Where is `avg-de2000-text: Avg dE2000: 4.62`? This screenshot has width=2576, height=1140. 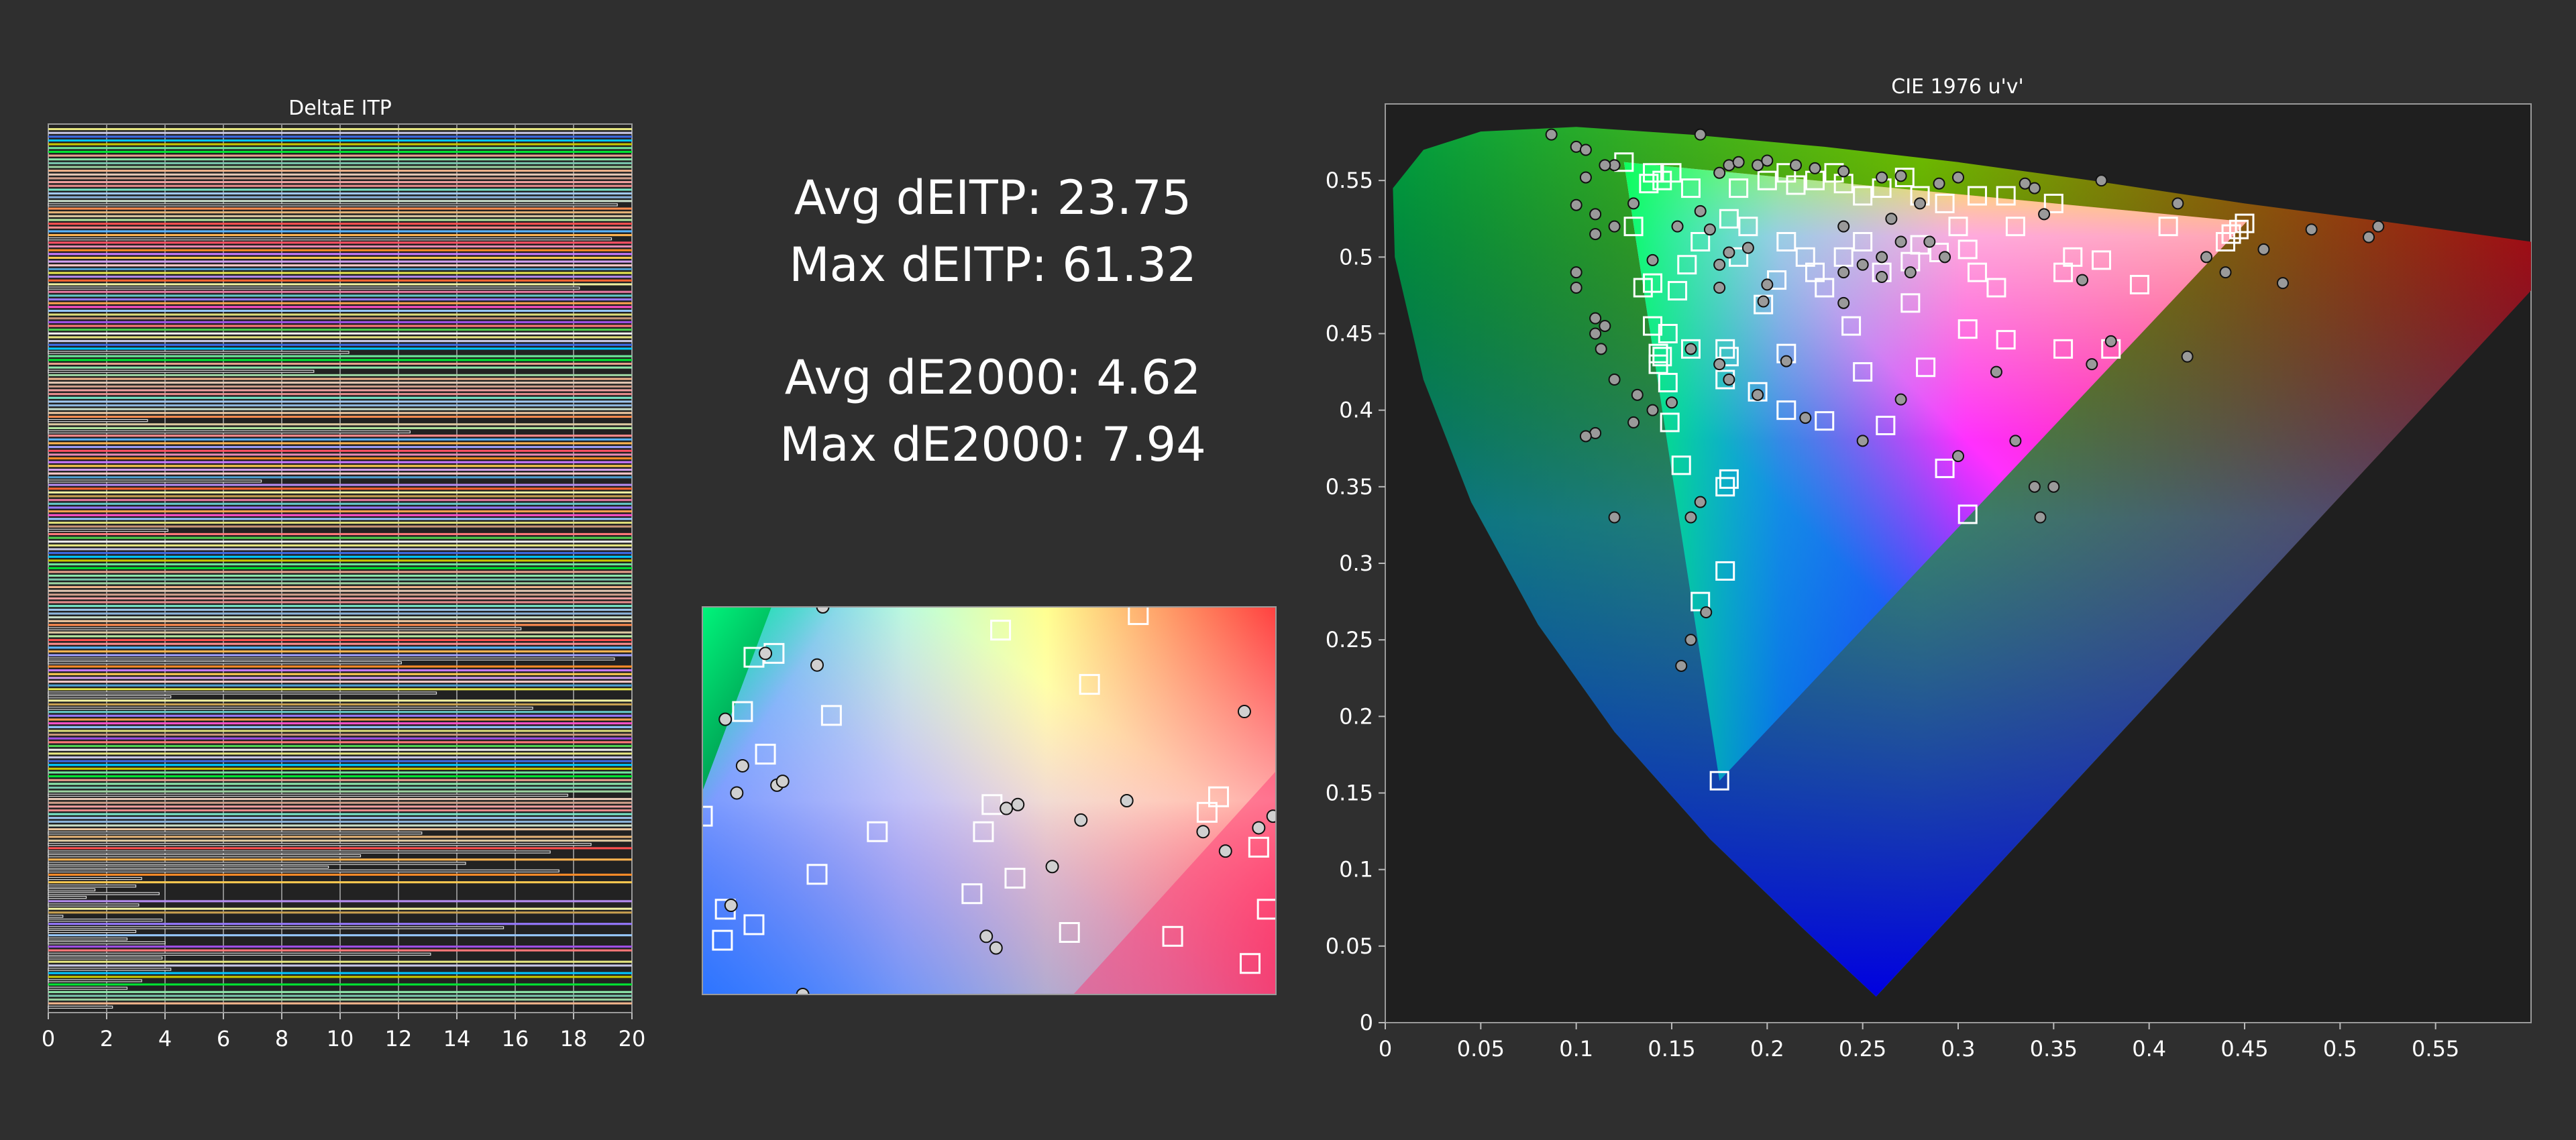 avg-de2000-text: Avg dE2000: 4.62 is located at coordinates (992, 377).